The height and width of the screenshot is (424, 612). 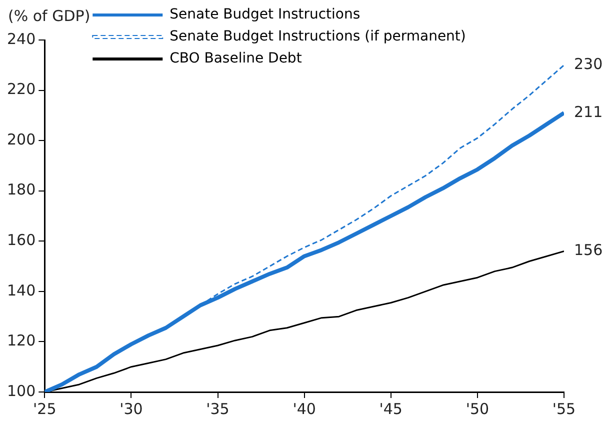 What do you see at coordinates (564, 409) in the screenshot?
I see `x-tick-label: '55` at bounding box center [564, 409].